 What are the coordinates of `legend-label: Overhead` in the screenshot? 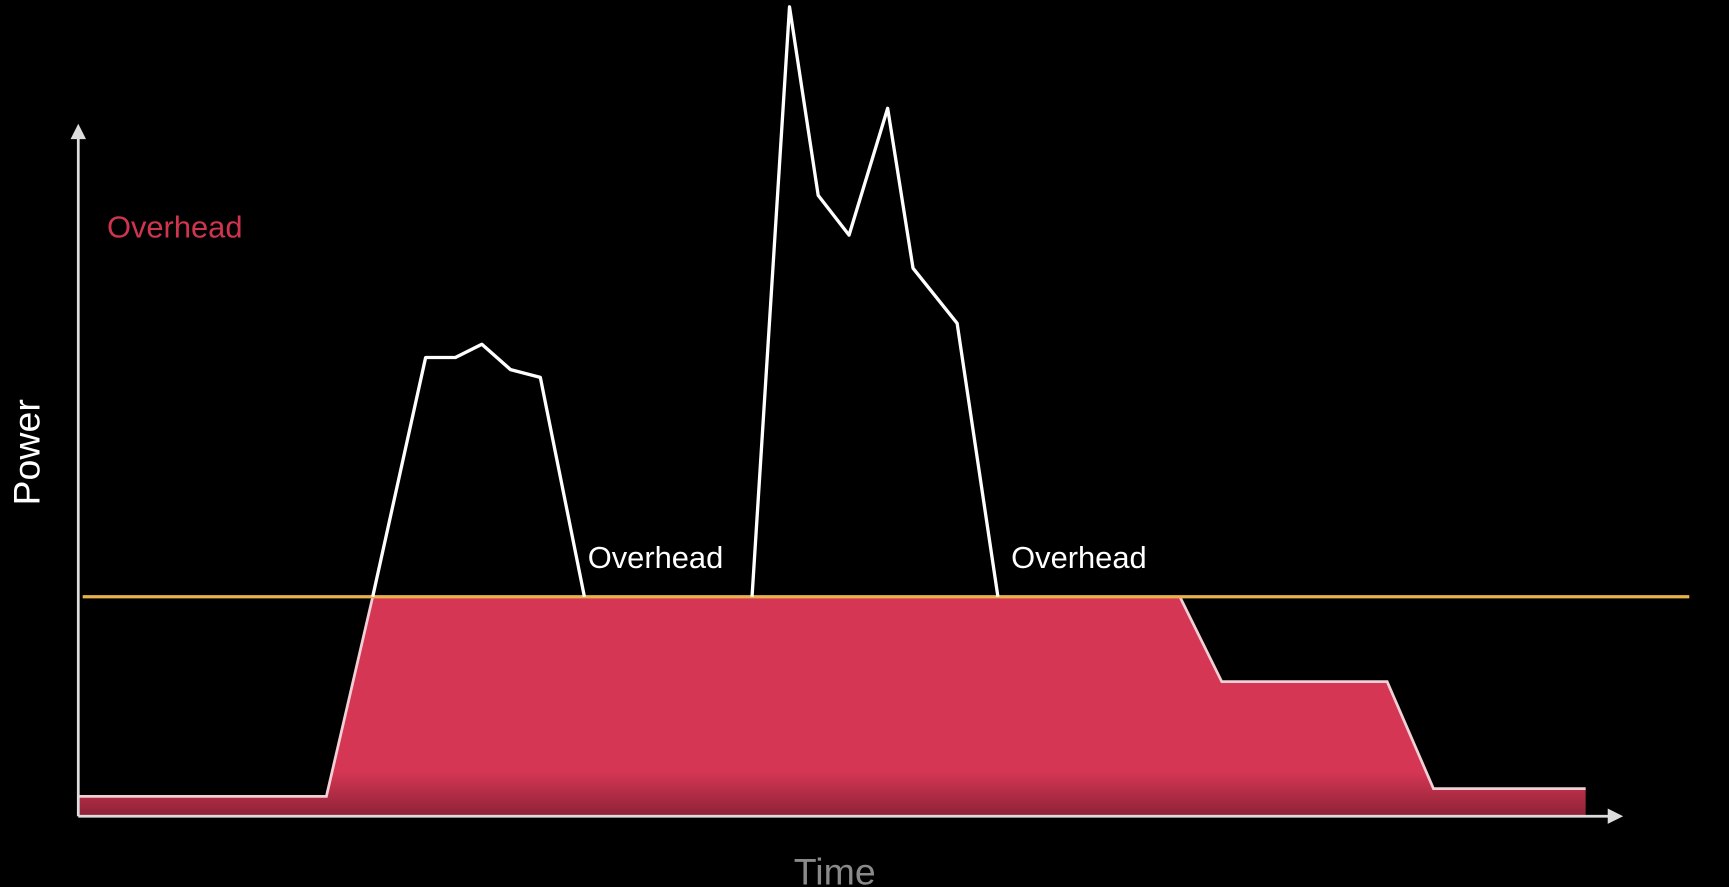 It's located at (175, 226).